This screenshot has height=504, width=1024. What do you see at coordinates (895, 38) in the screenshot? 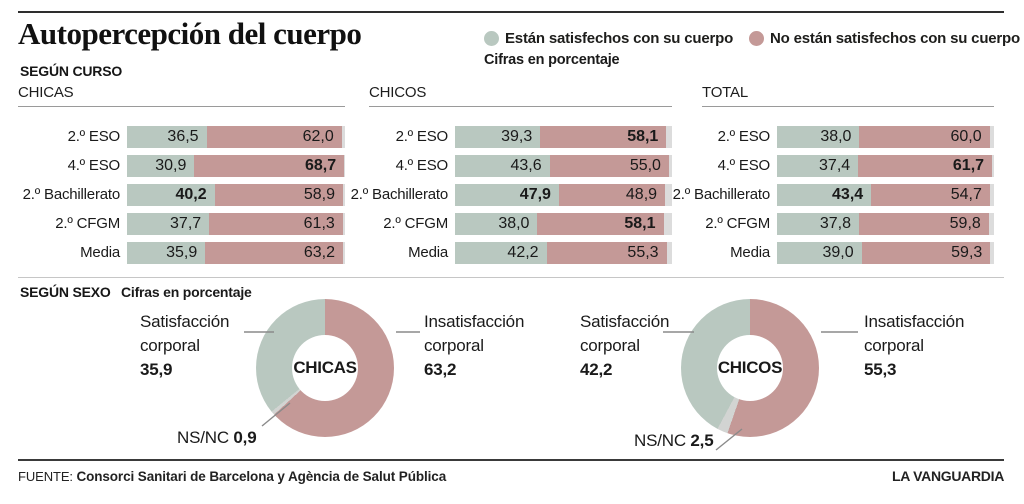
I see `legend-unsatisfied-label: No están satisfechos con su cuerpo` at bounding box center [895, 38].